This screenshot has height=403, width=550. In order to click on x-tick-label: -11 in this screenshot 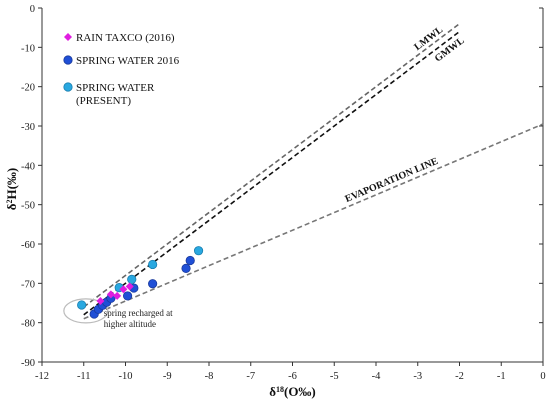, I will do `click(84, 376)`.